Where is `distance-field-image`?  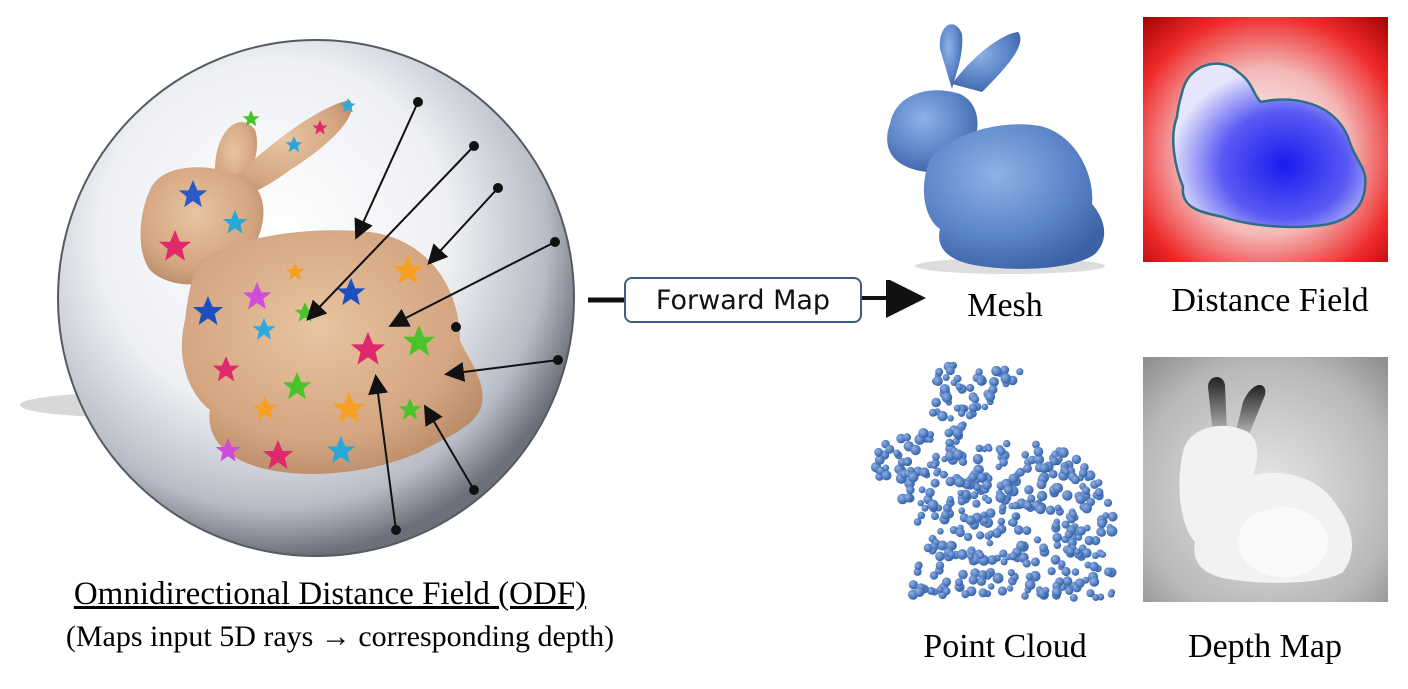 distance-field-image is located at coordinates (1265, 139).